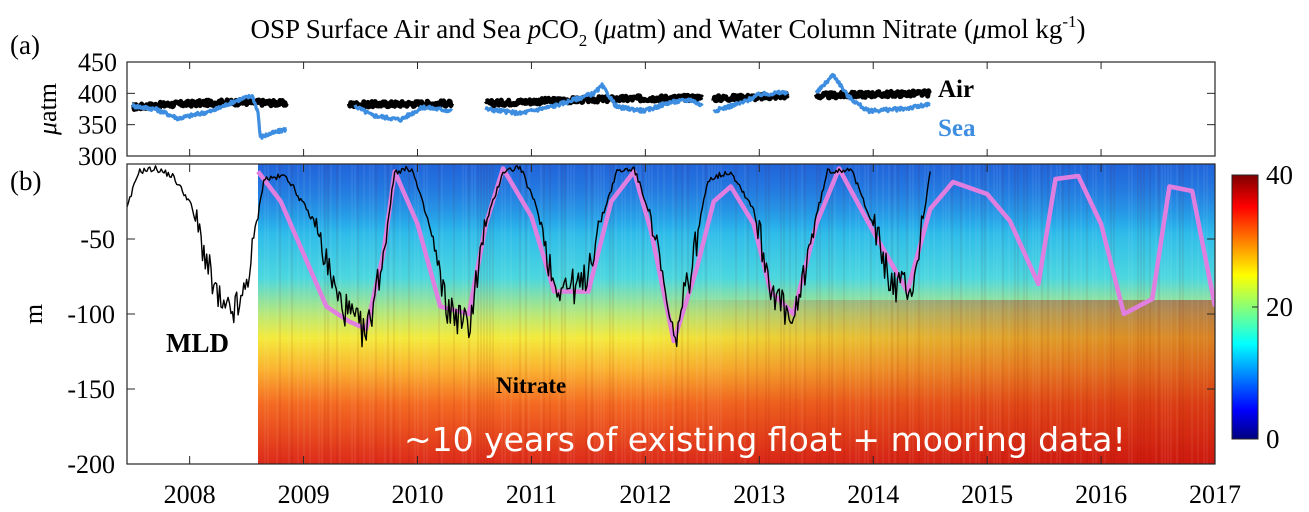 The image size is (1309, 512). Describe the element at coordinates (873, 494) in the screenshot. I see `panel-b-xtick-label: 2014` at that location.